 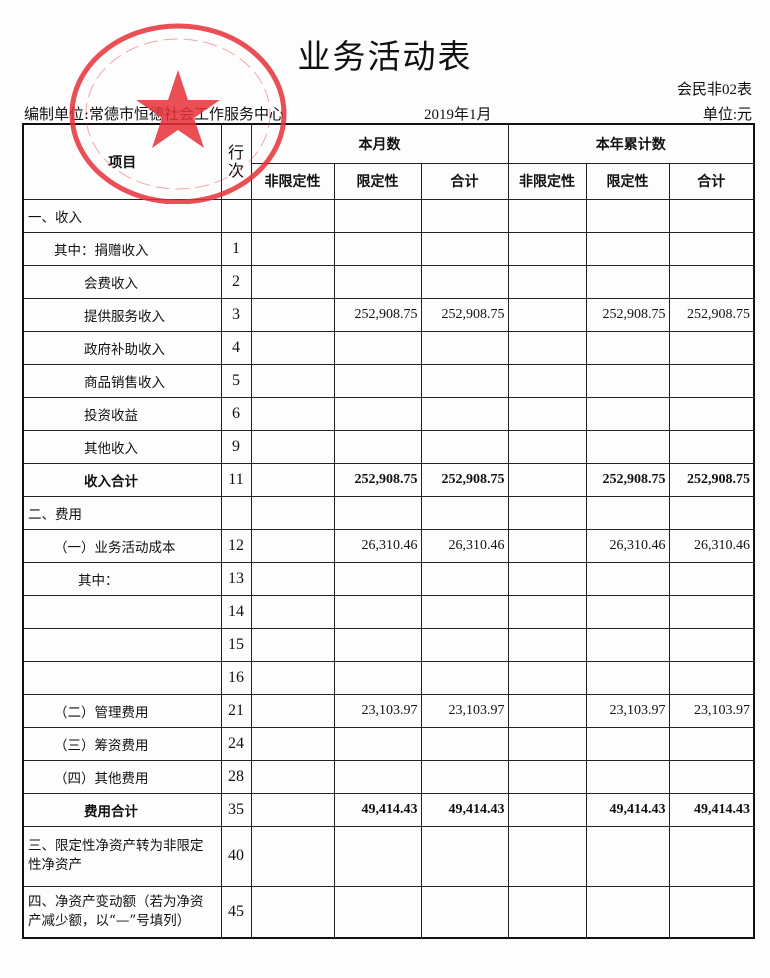 I want to click on table-row: 三、限定性净资产转为非限定性净资产 40, so click(x=388, y=856).